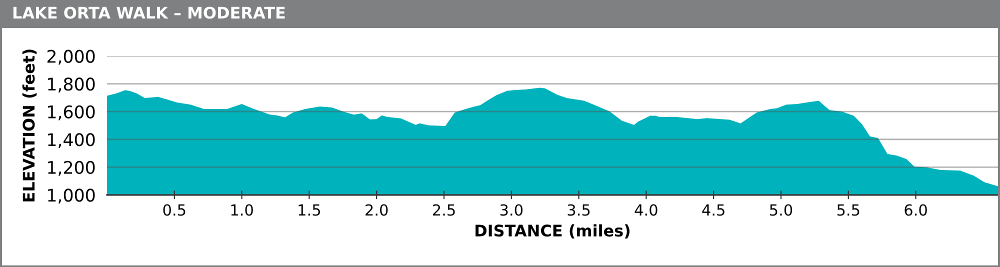 The image size is (1000, 267). I want to click on y-axis-title: ELEVATION (feet), so click(29, 126).